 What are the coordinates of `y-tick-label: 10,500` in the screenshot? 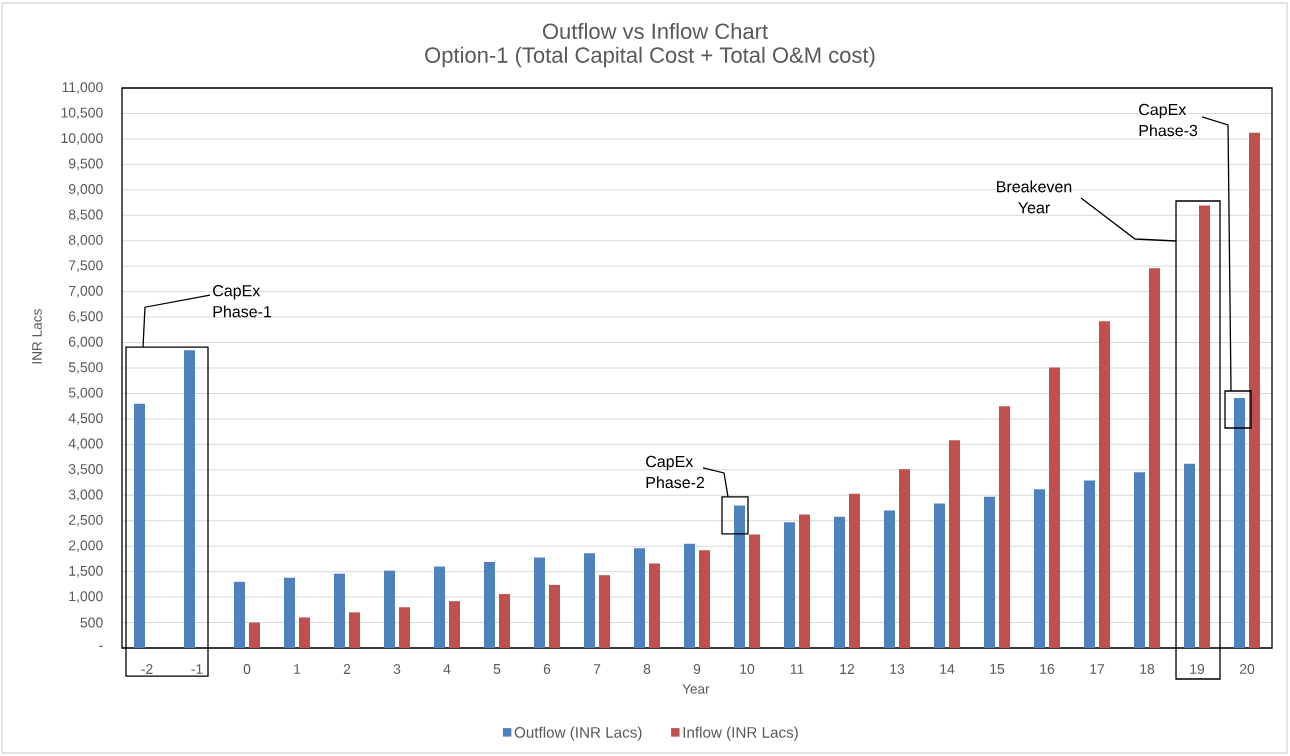 It's located at (82, 113).